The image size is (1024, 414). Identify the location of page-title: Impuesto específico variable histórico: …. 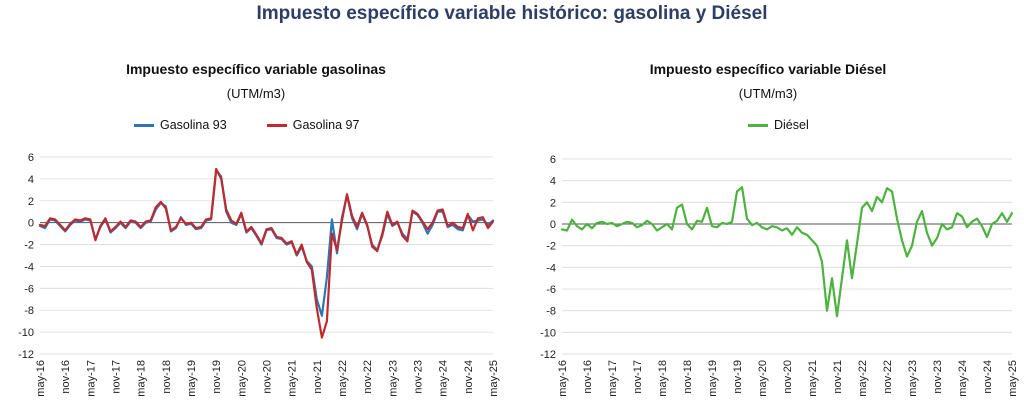
(512, 13).